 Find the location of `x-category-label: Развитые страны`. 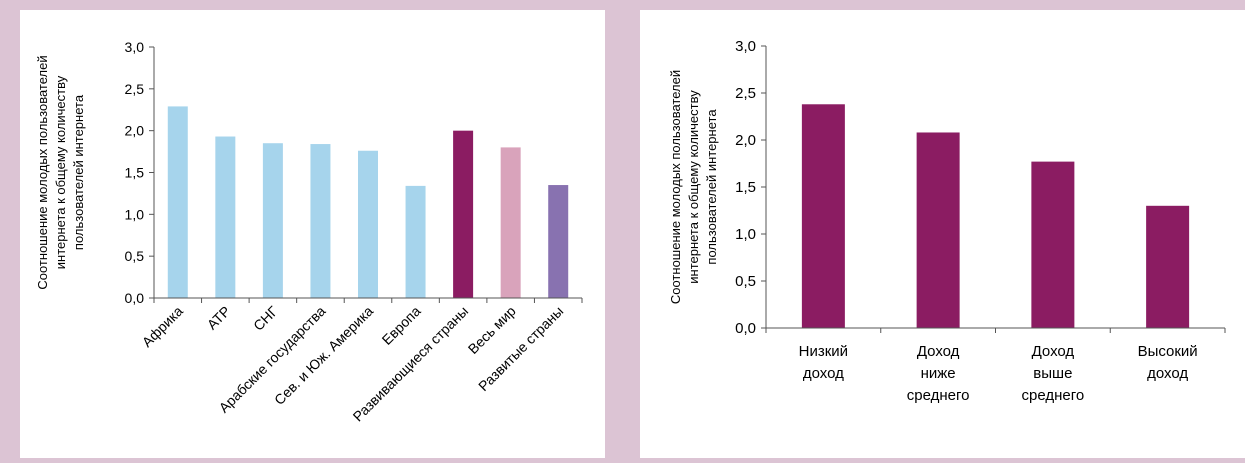

x-category-label: Развитые страны is located at coordinates (520, 348).